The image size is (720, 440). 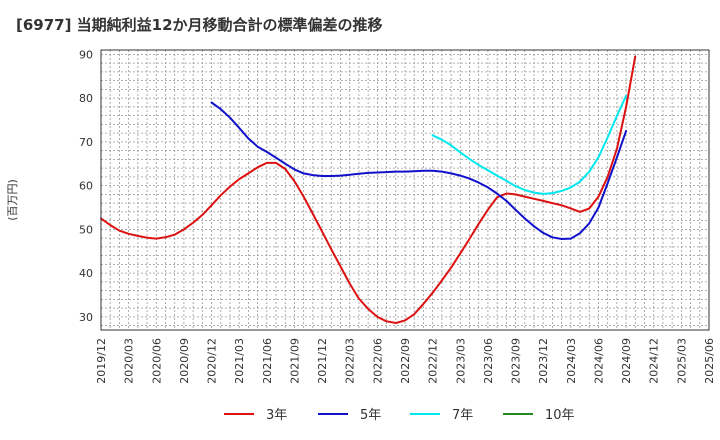 I want to click on x-tick-label: 2022/09, so click(x=405, y=361).